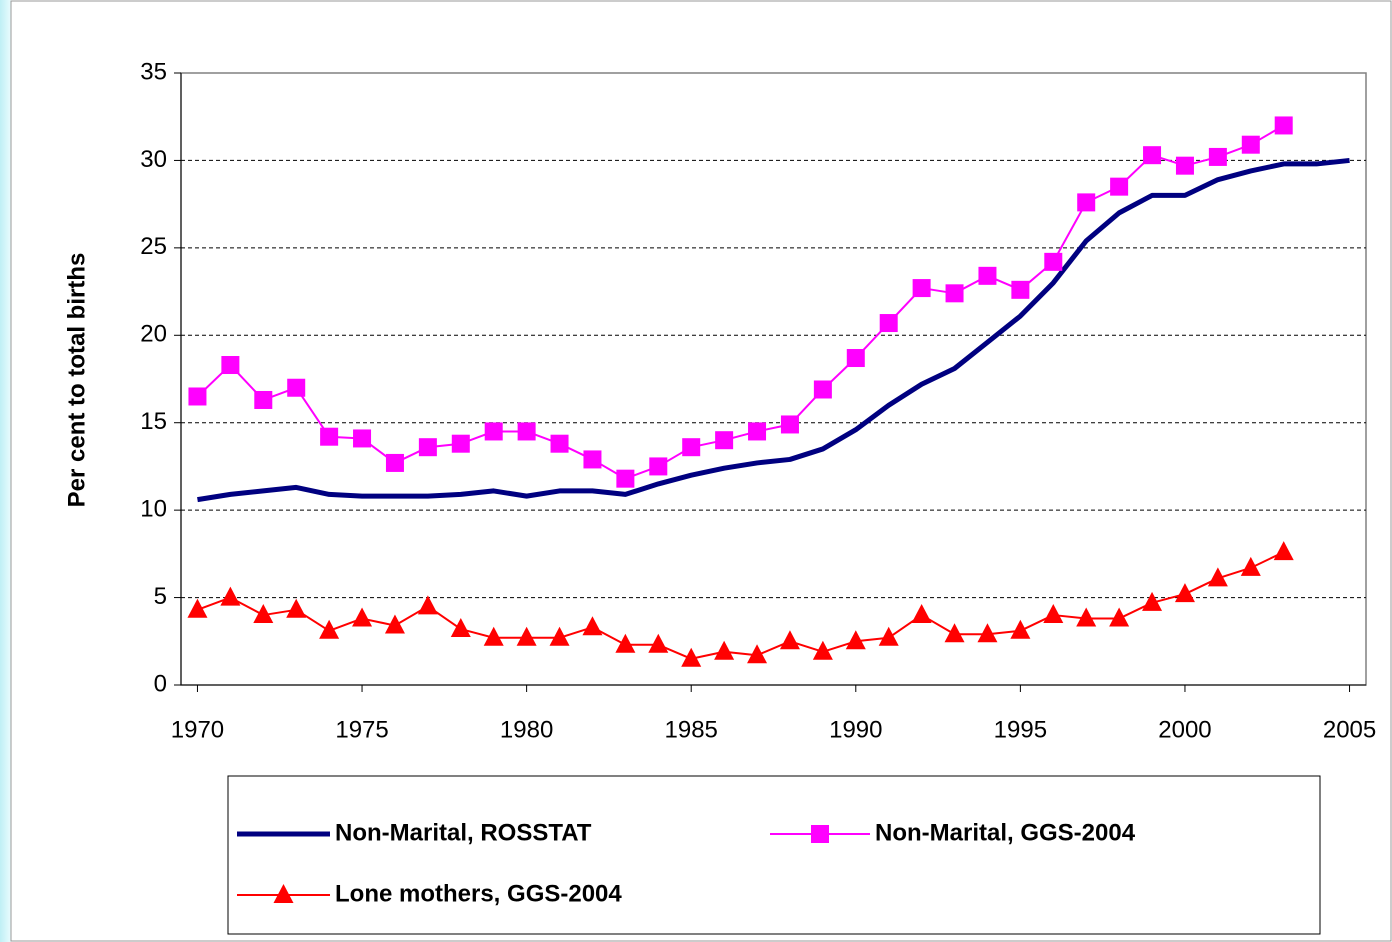  Describe the element at coordinates (153, 334) in the screenshot. I see `y-tick-label: 20` at that location.